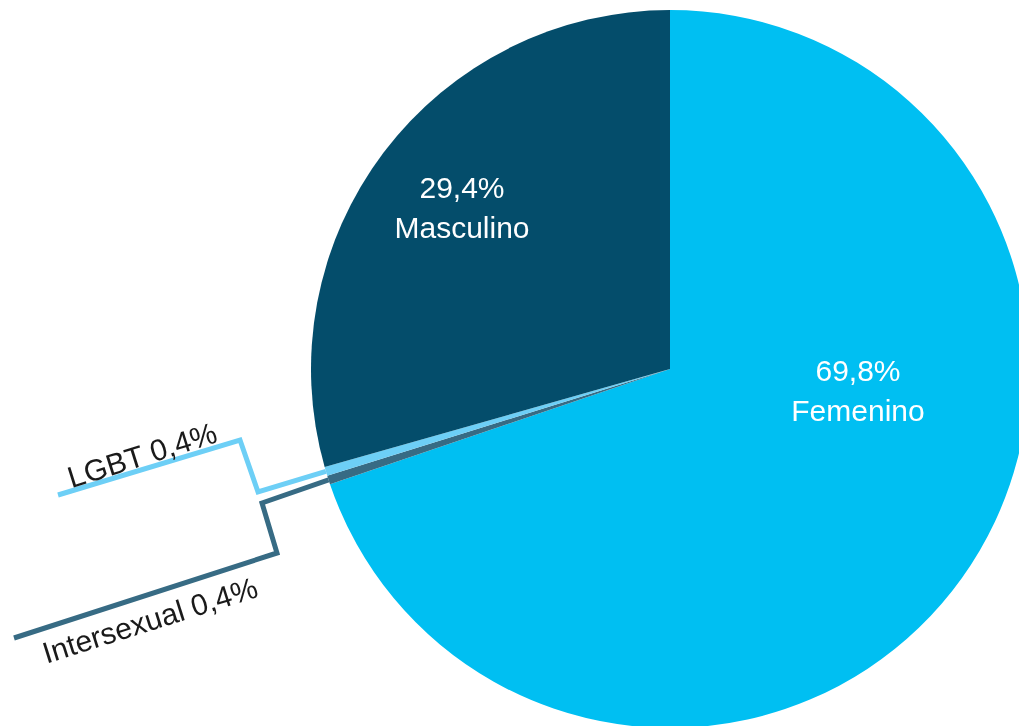  What do you see at coordinates (858, 410) in the screenshot?
I see `slice-label: Femenino` at bounding box center [858, 410].